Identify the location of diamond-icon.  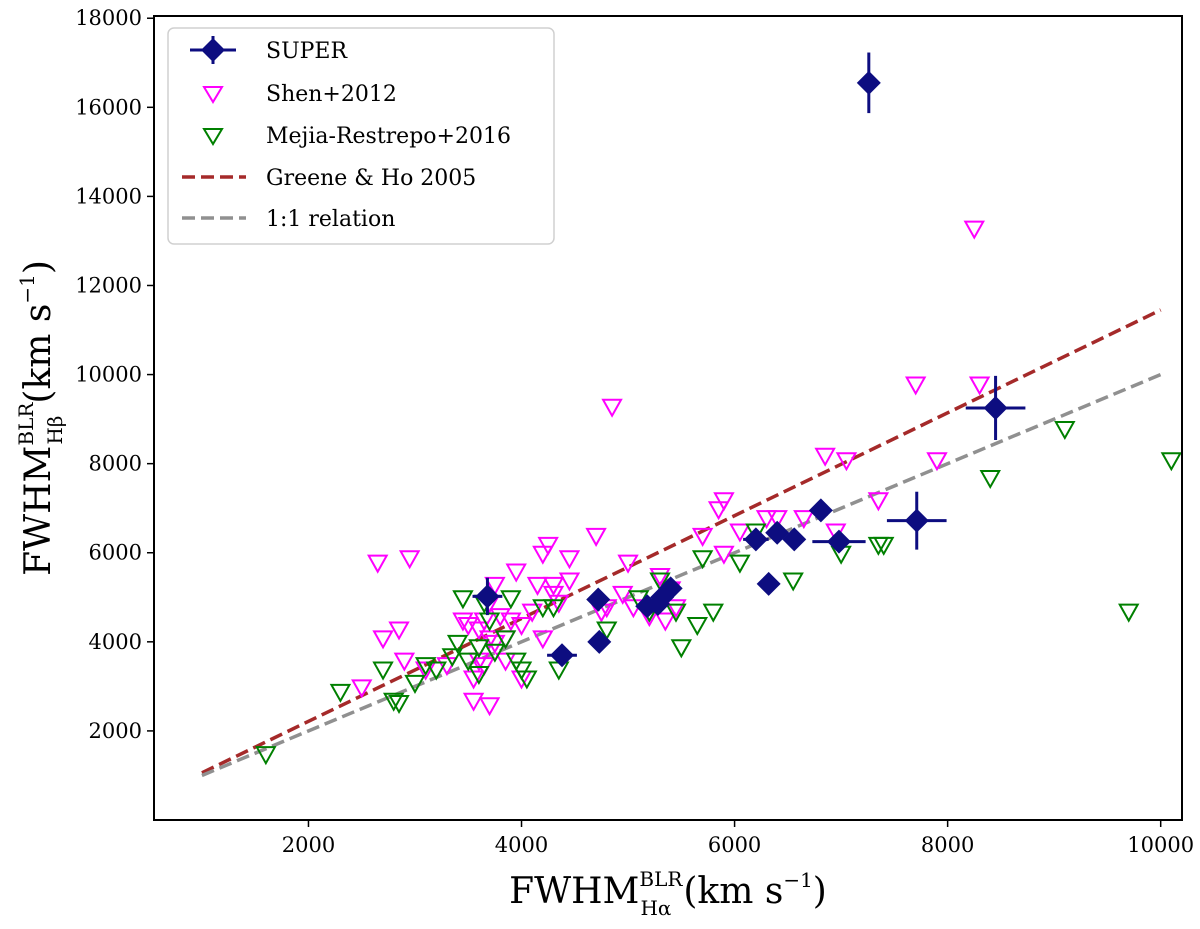
(213, 50).